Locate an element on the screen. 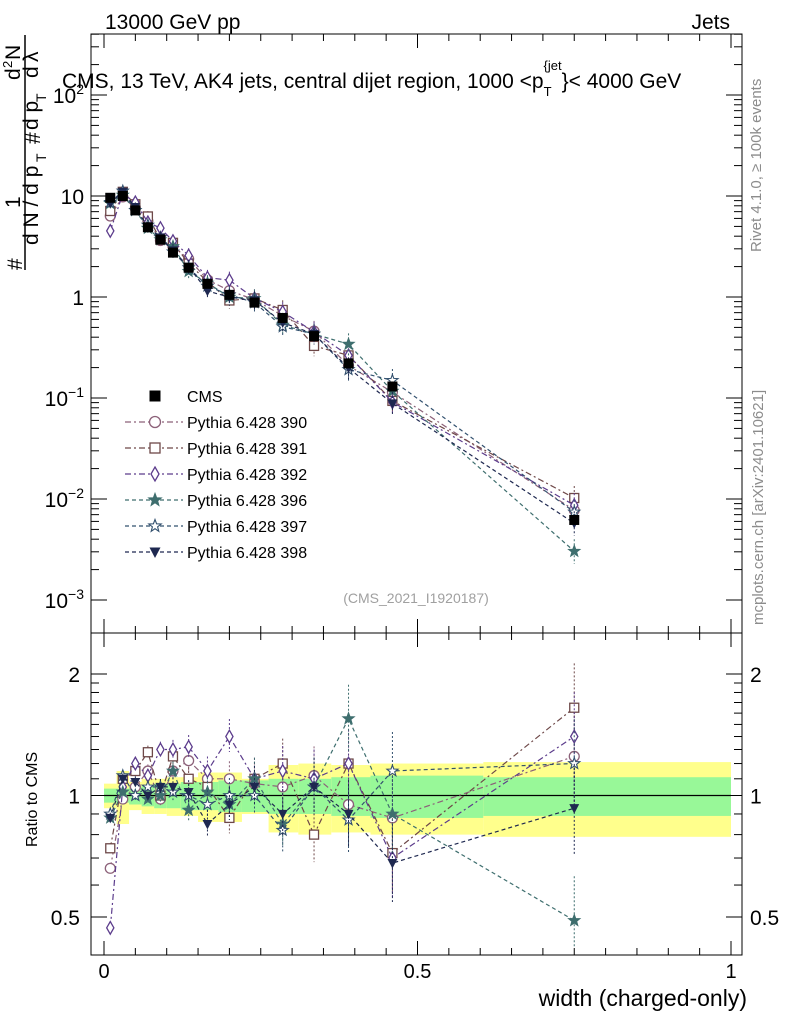 Image resolution: width=786 pixels, height=1029 pixels. x-axis-label: width (charged-only) is located at coordinates (642, 998).